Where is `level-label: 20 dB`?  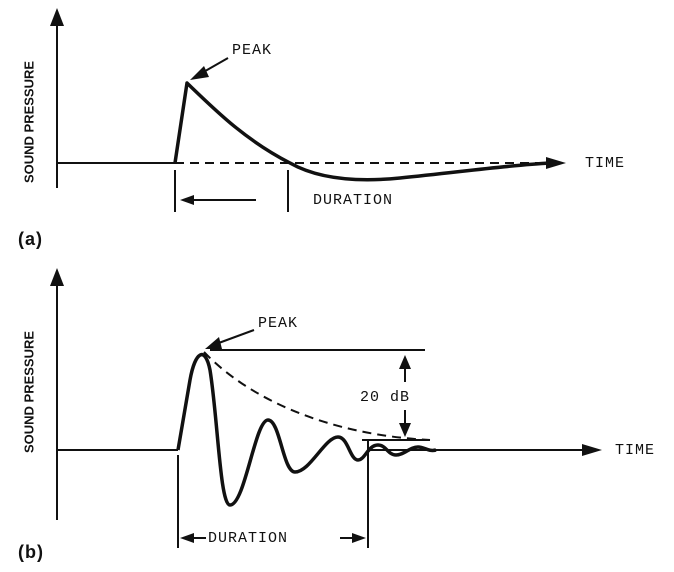 level-label: 20 dB is located at coordinates (385, 397).